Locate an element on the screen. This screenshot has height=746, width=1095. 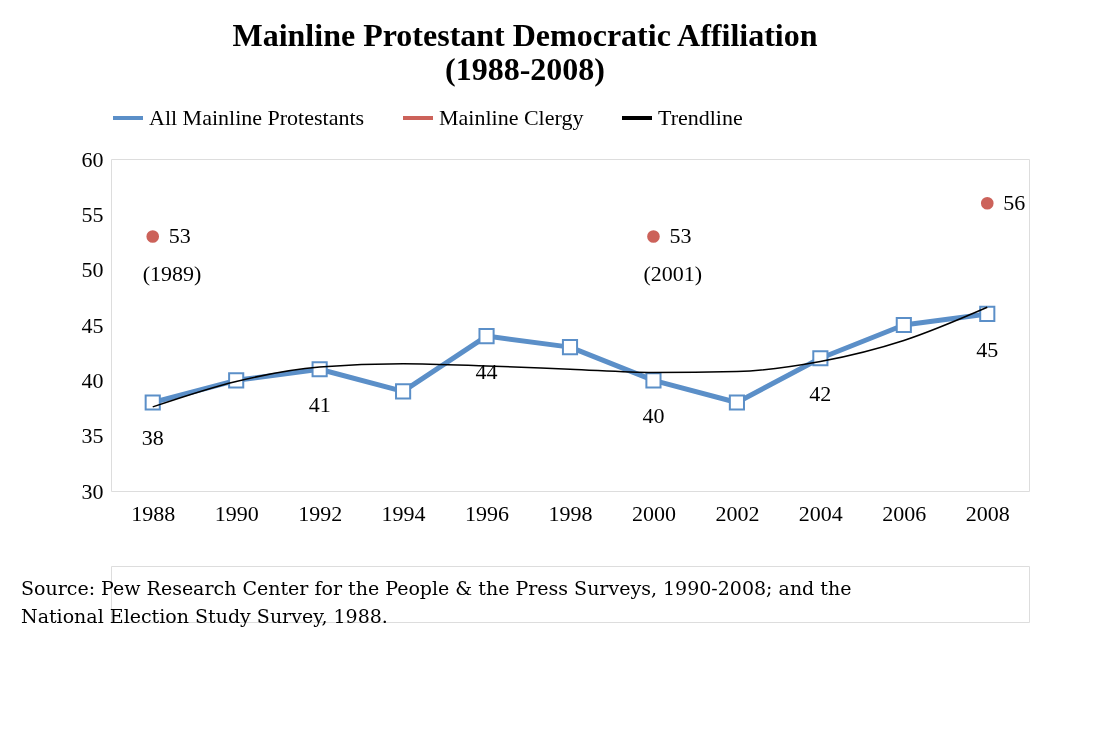
x-tick-label: 1998 is located at coordinates (570, 513).